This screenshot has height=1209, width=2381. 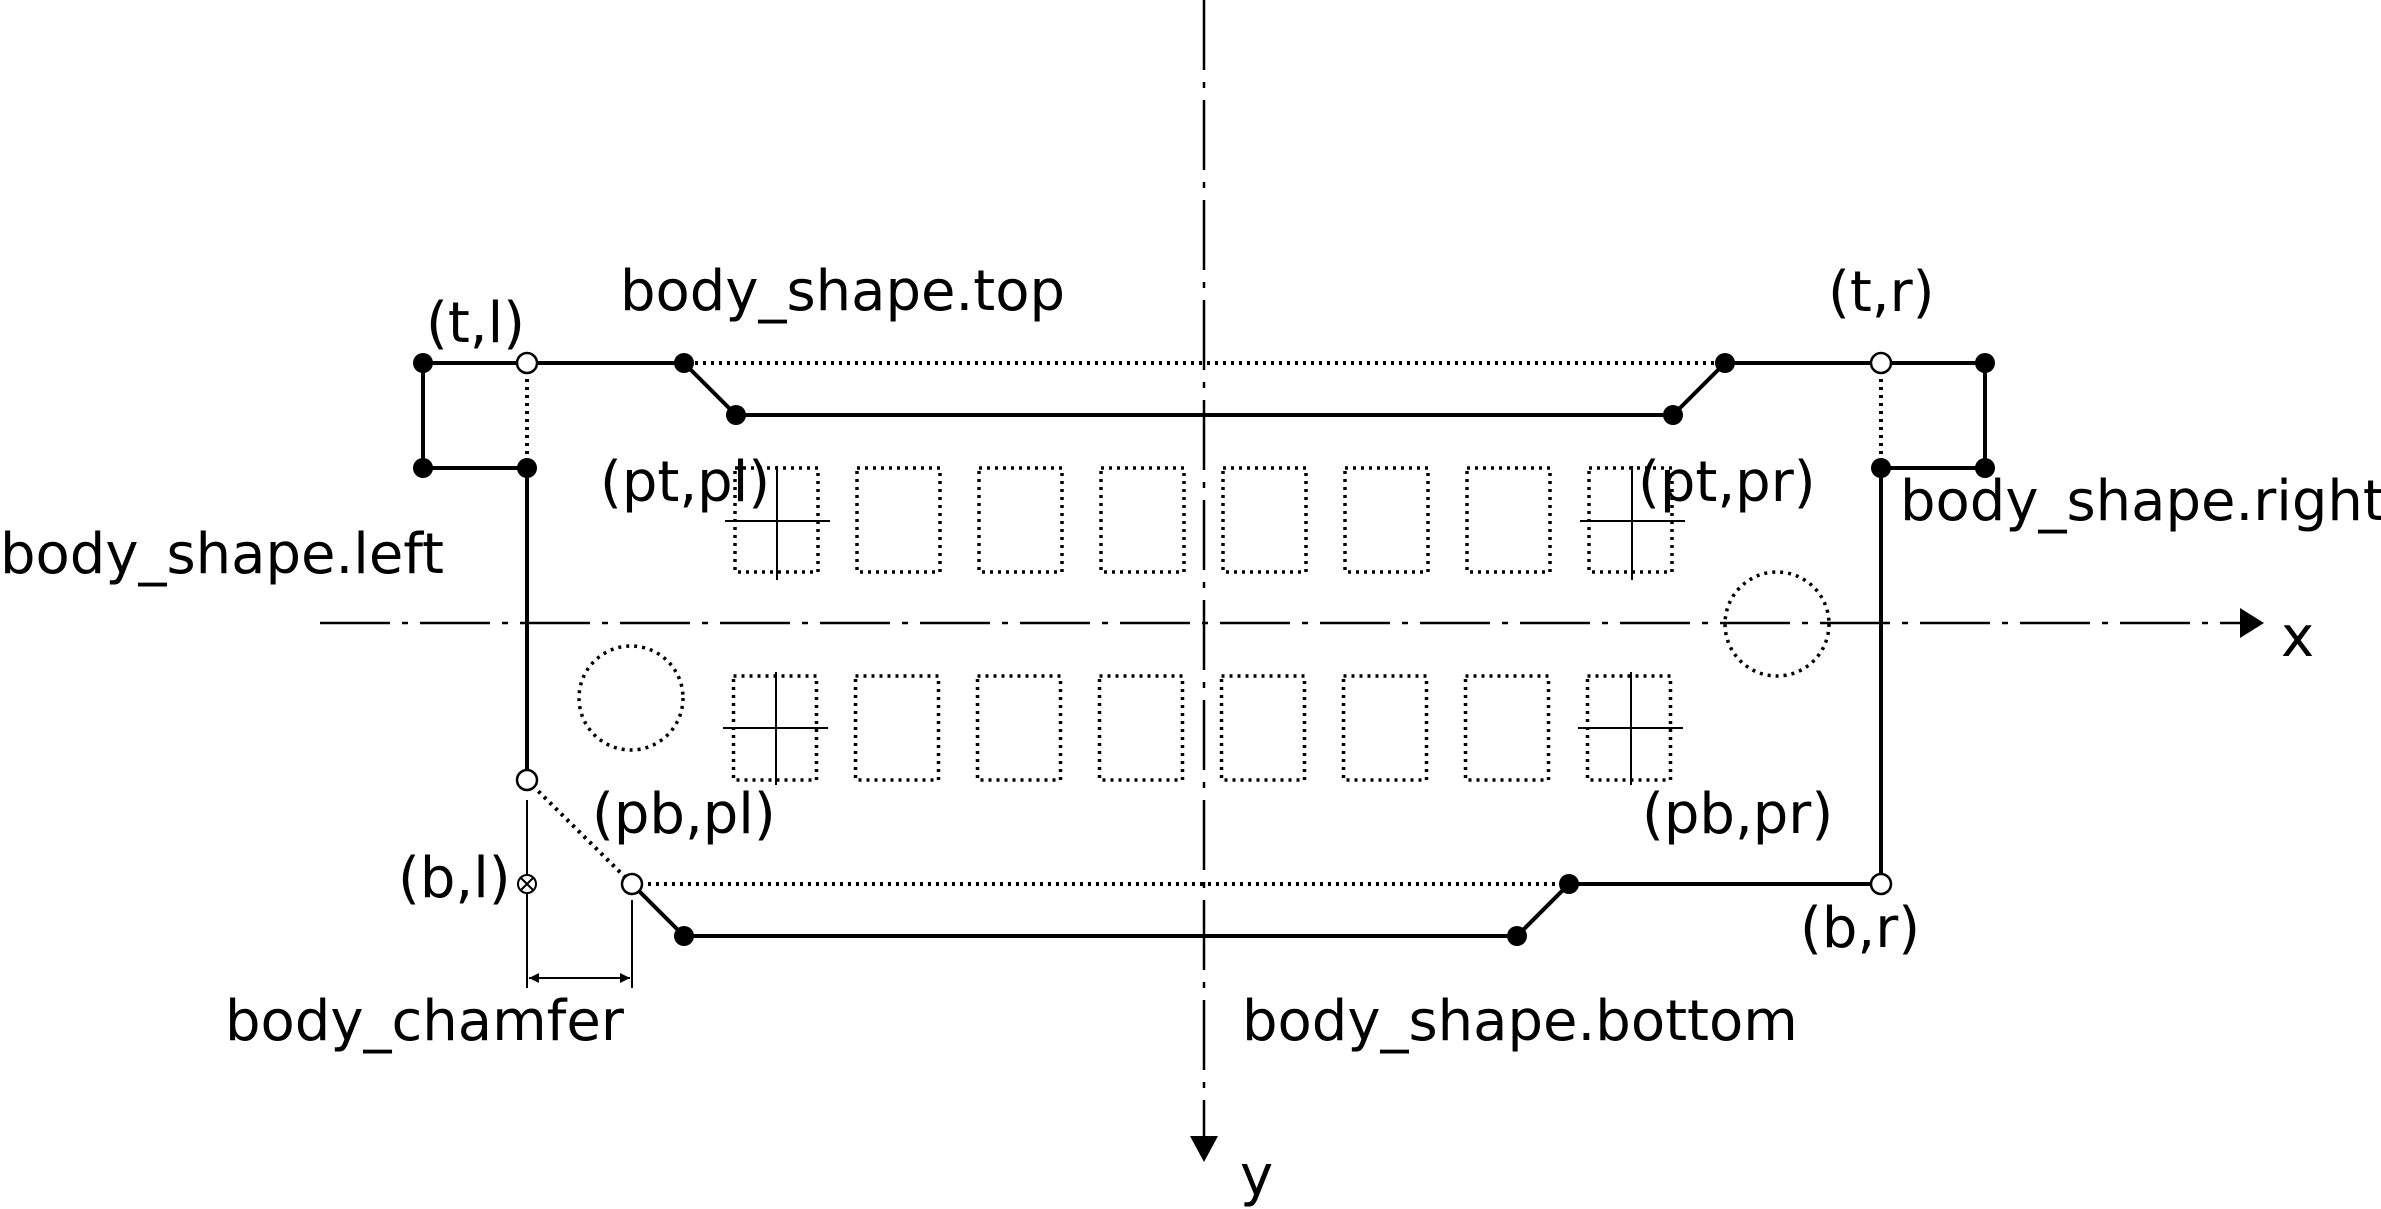 What do you see at coordinates (1737, 814) in the screenshot?
I see `label-pb-pr: (pb,pr)` at bounding box center [1737, 814].